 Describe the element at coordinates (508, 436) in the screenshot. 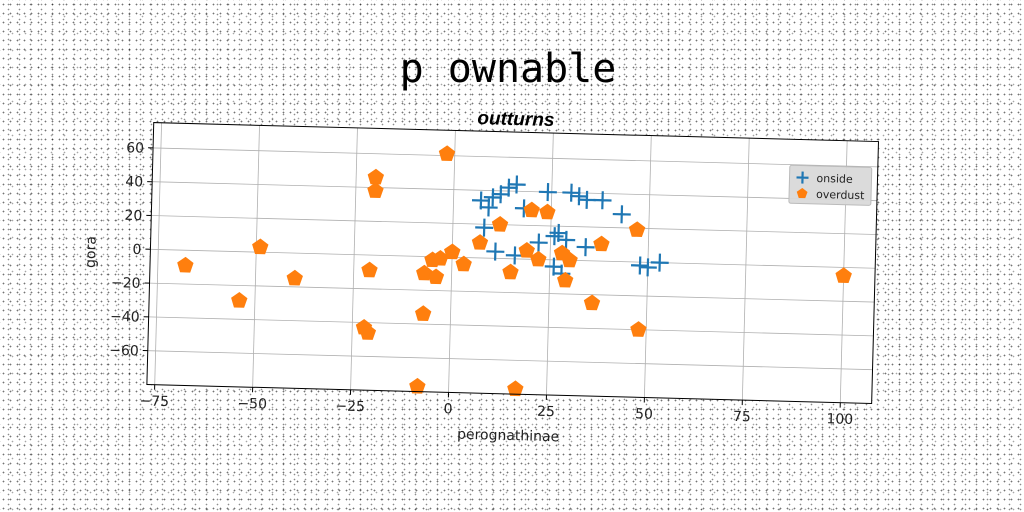

I see `x-axis-label: perognathinae` at that location.